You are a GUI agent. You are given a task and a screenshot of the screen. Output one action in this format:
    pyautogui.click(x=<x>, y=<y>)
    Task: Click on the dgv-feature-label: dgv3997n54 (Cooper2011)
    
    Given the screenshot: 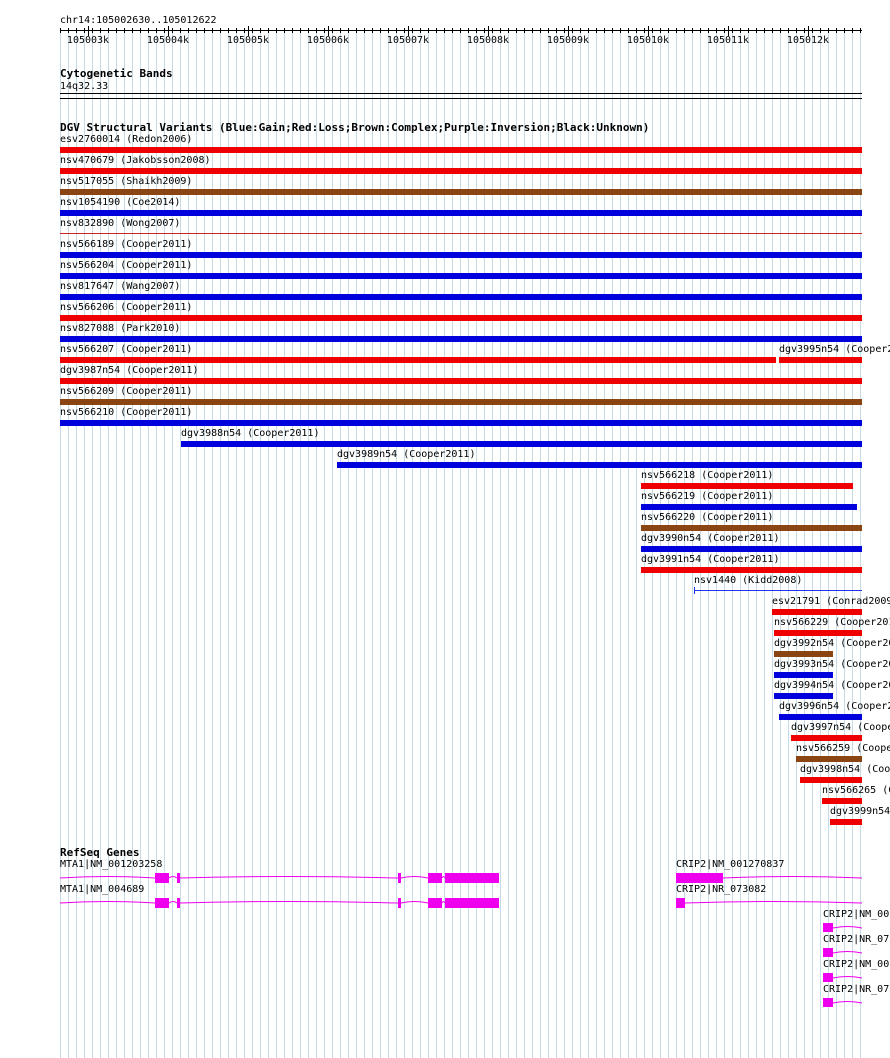 What is the action you would take?
    pyautogui.click(x=840, y=727)
    